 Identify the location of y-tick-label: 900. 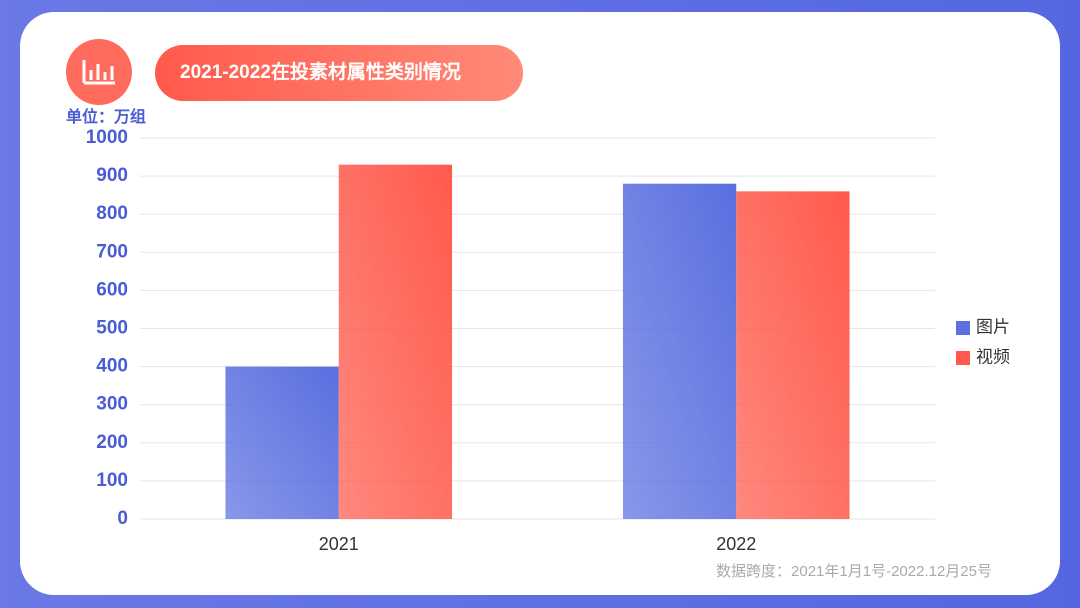
(112, 175).